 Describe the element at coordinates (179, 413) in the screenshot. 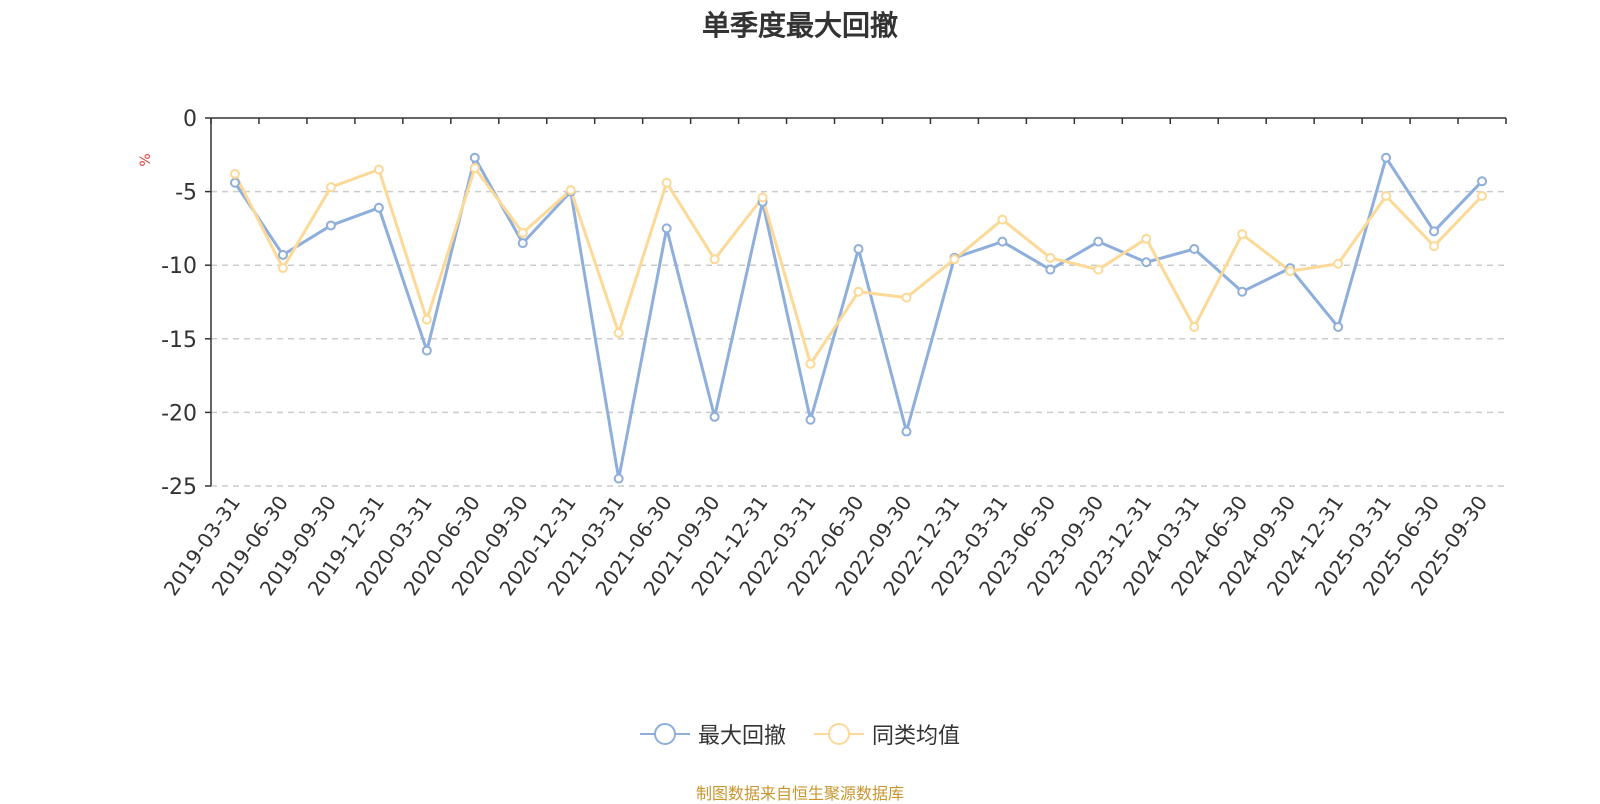

I see `y-tick-label: -20` at that location.